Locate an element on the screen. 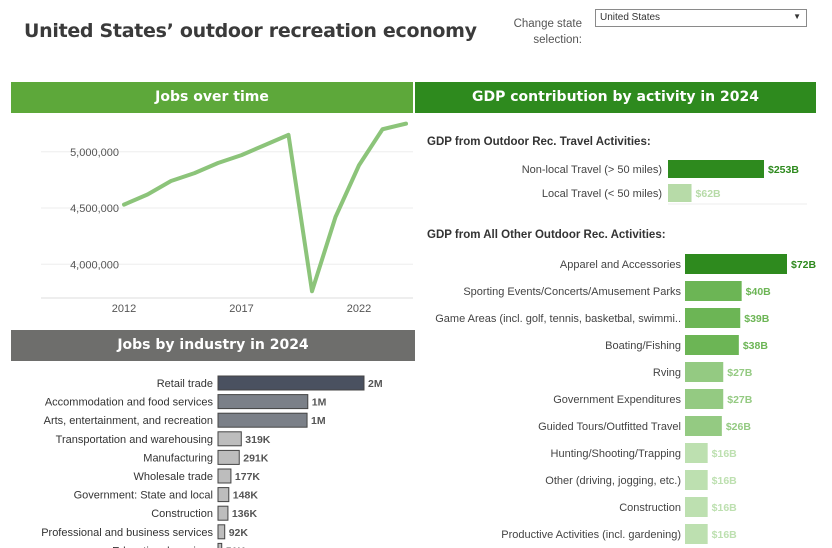 This screenshot has height=548, width=832. industry-category-label: Government: State and local is located at coordinates (143, 496).